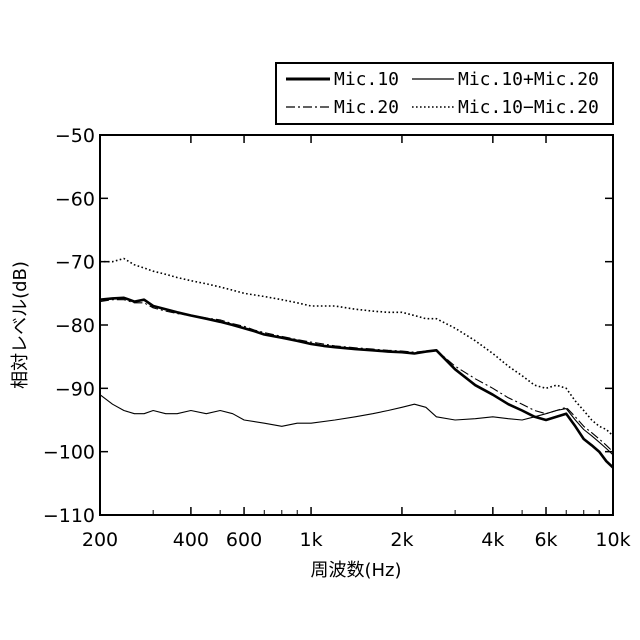 The width and height of the screenshot is (640, 640). Describe the element at coordinates (366, 79) in the screenshot. I see `legend-label-mic10: Mic.10` at that location.